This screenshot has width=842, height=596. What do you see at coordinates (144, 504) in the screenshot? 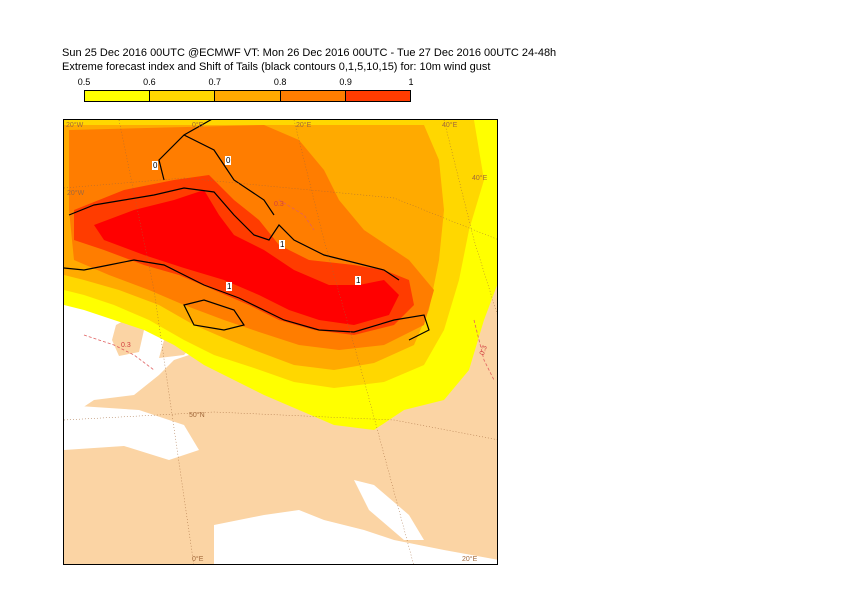
I see `land-iberia` at bounding box center [144, 504].